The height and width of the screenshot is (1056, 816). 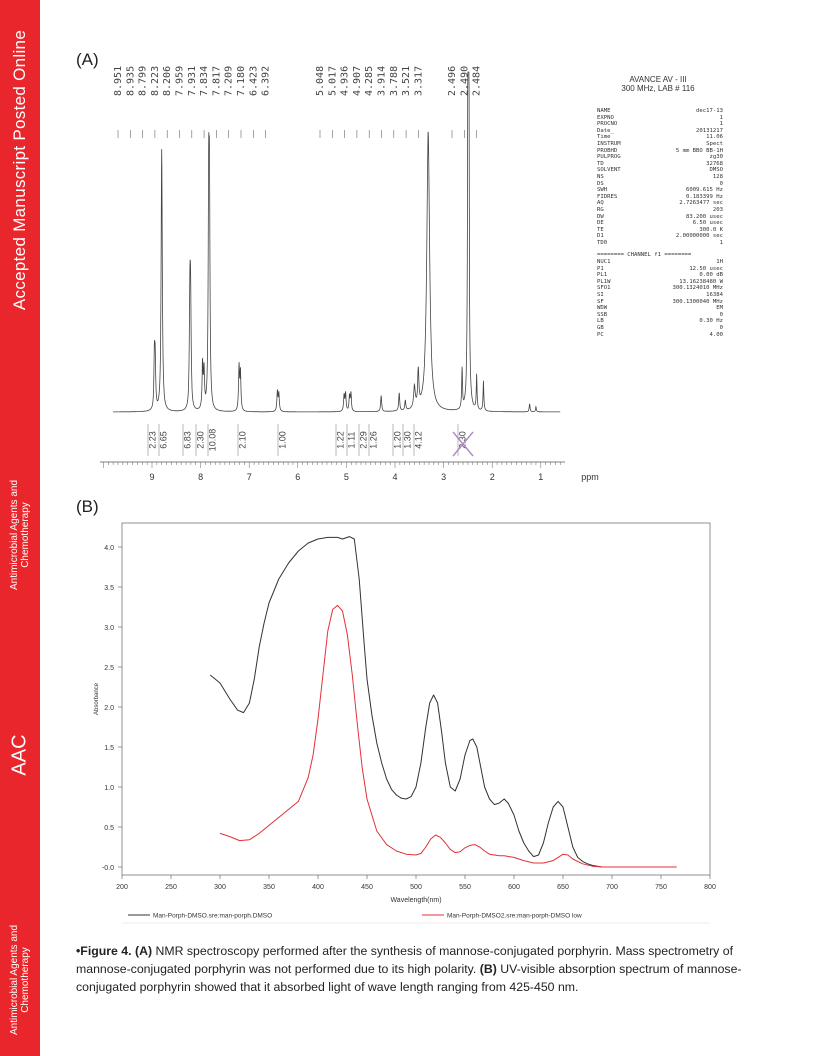 What do you see at coordinates (699, 150) in the screenshot?
I see `param-value: 5 mm BBO BB-1H` at bounding box center [699, 150].